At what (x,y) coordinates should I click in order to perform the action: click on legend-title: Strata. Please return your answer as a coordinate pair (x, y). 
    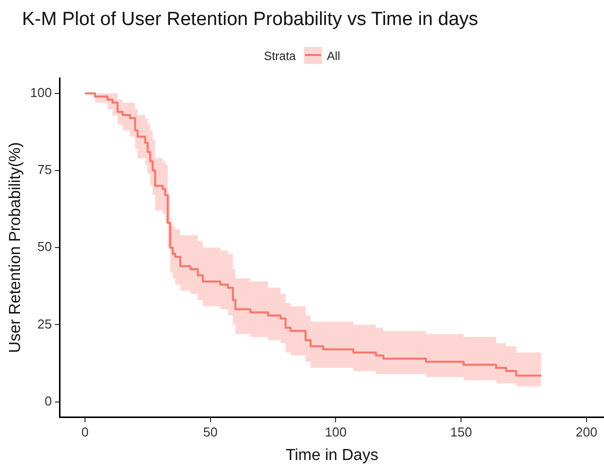
    Looking at the image, I should click on (280, 55).